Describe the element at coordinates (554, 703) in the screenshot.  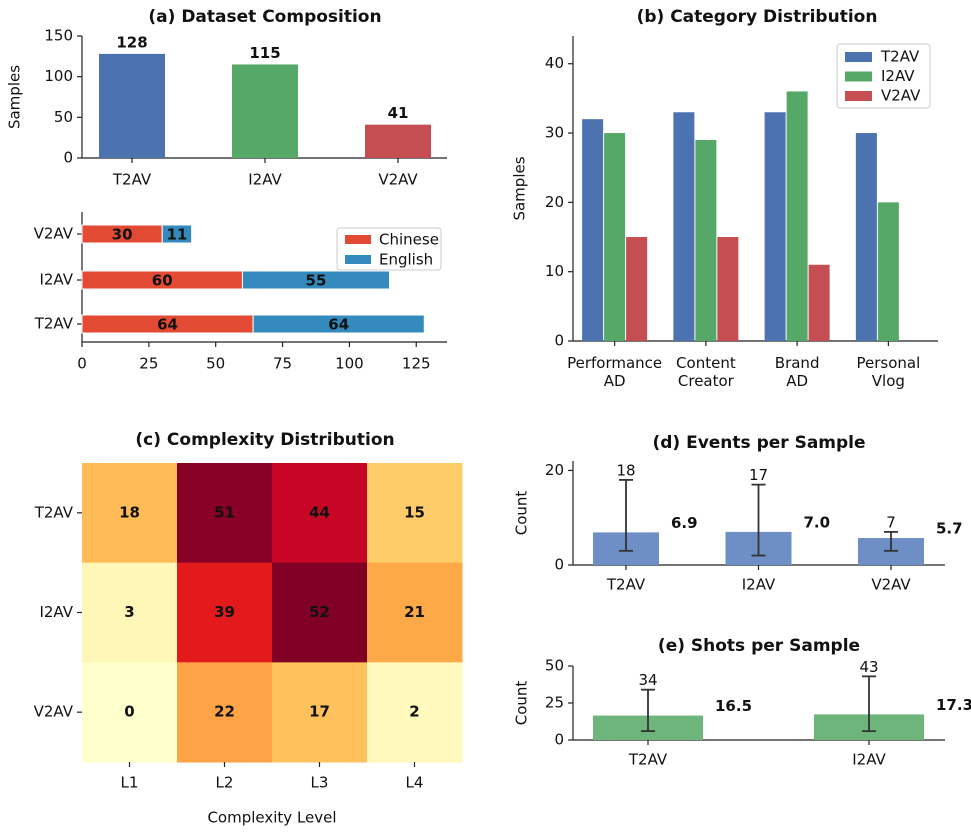
I see `y-tick-label: 25` at that location.